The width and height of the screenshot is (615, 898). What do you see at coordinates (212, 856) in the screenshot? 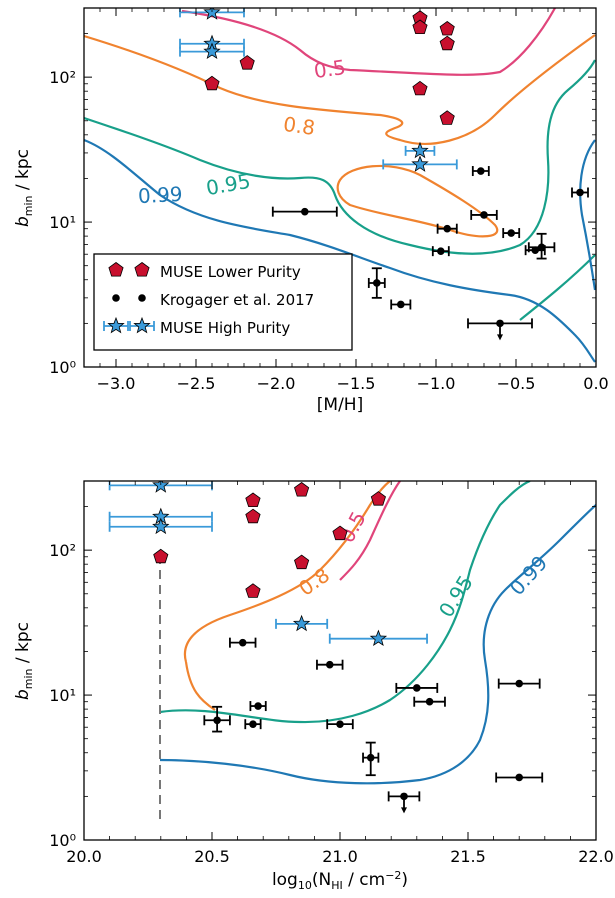
I see `x-tick-label: 20.5` at bounding box center [212, 856].